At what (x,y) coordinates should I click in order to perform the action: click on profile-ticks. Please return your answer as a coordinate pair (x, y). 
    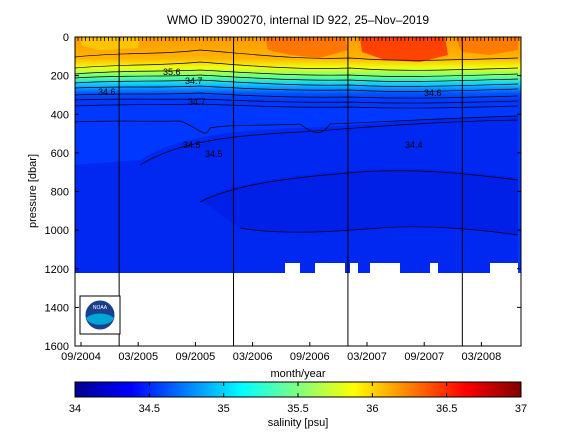
    Looking at the image, I should click on (298, 39).